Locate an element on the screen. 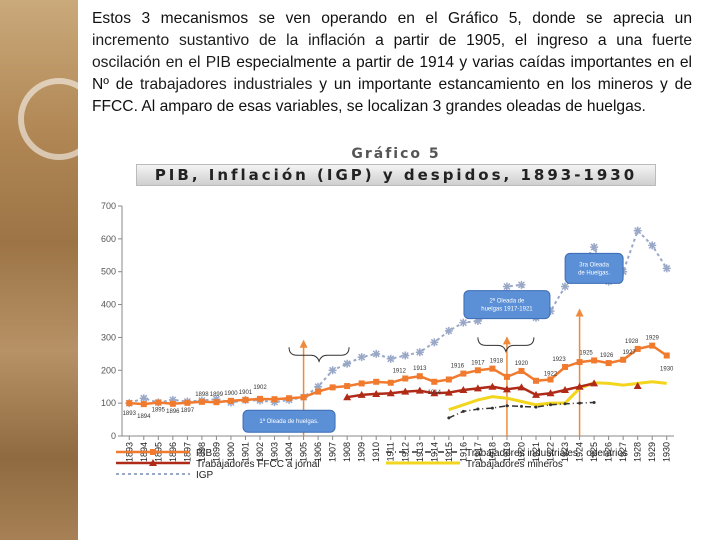 The height and width of the screenshot is (545, 720). x-tick-label: 1917 is located at coordinates (478, 452).